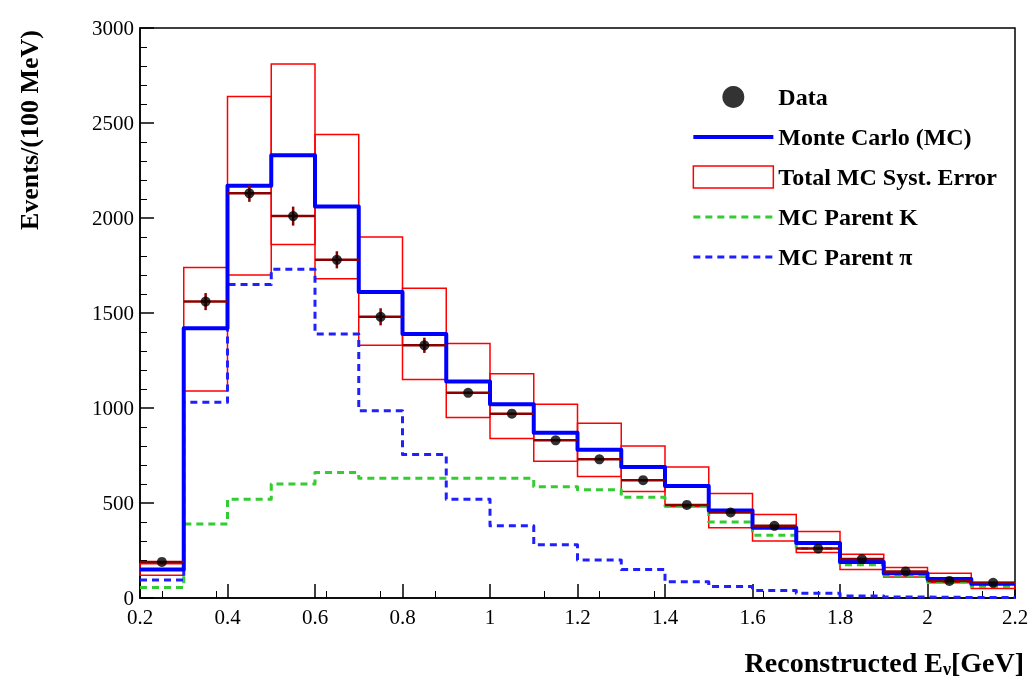 This screenshot has width=1032, height=684. Describe the element at coordinates (1015, 616) in the screenshot. I see `x-tick-label: 2.2` at that location.